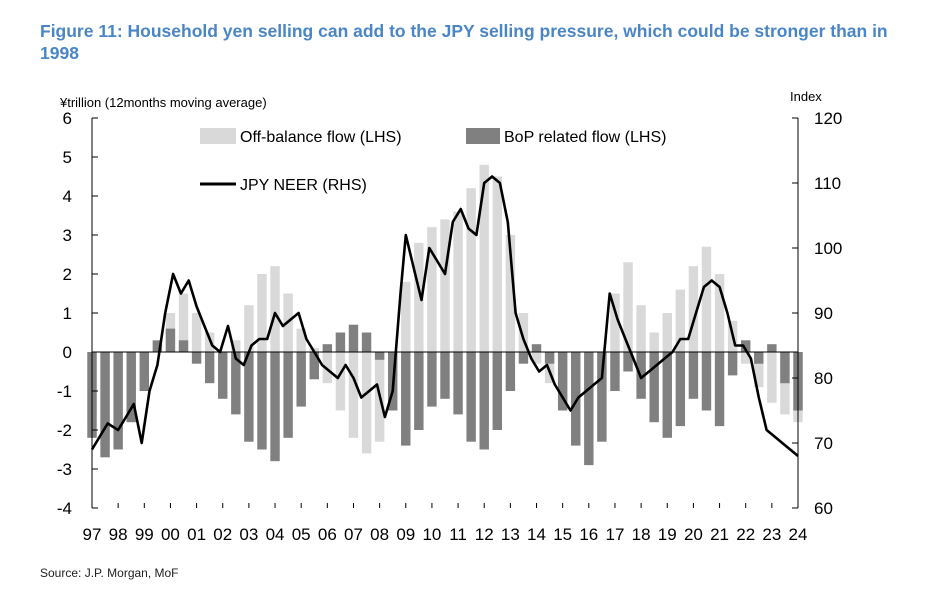 The width and height of the screenshot is (926, 603). I want to click on left-tick-label: -4, so click(64, 508).